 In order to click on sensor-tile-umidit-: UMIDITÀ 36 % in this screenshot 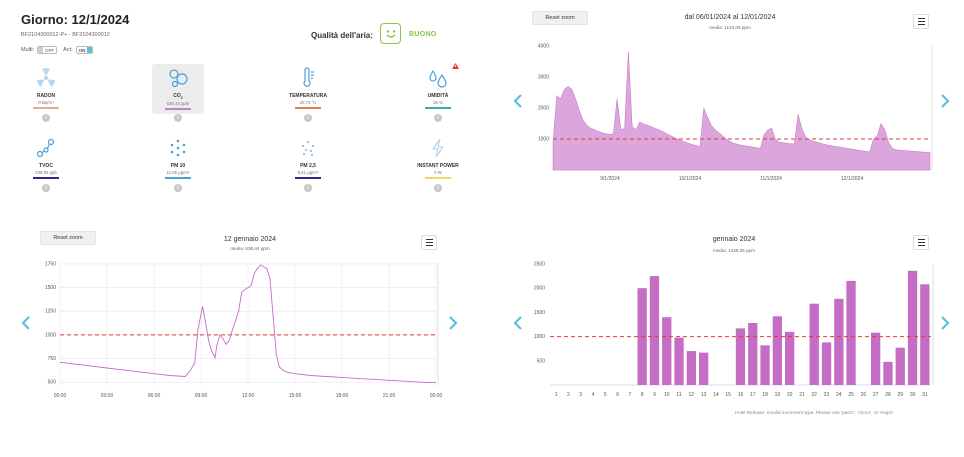, I will do `click(438, 86)`.